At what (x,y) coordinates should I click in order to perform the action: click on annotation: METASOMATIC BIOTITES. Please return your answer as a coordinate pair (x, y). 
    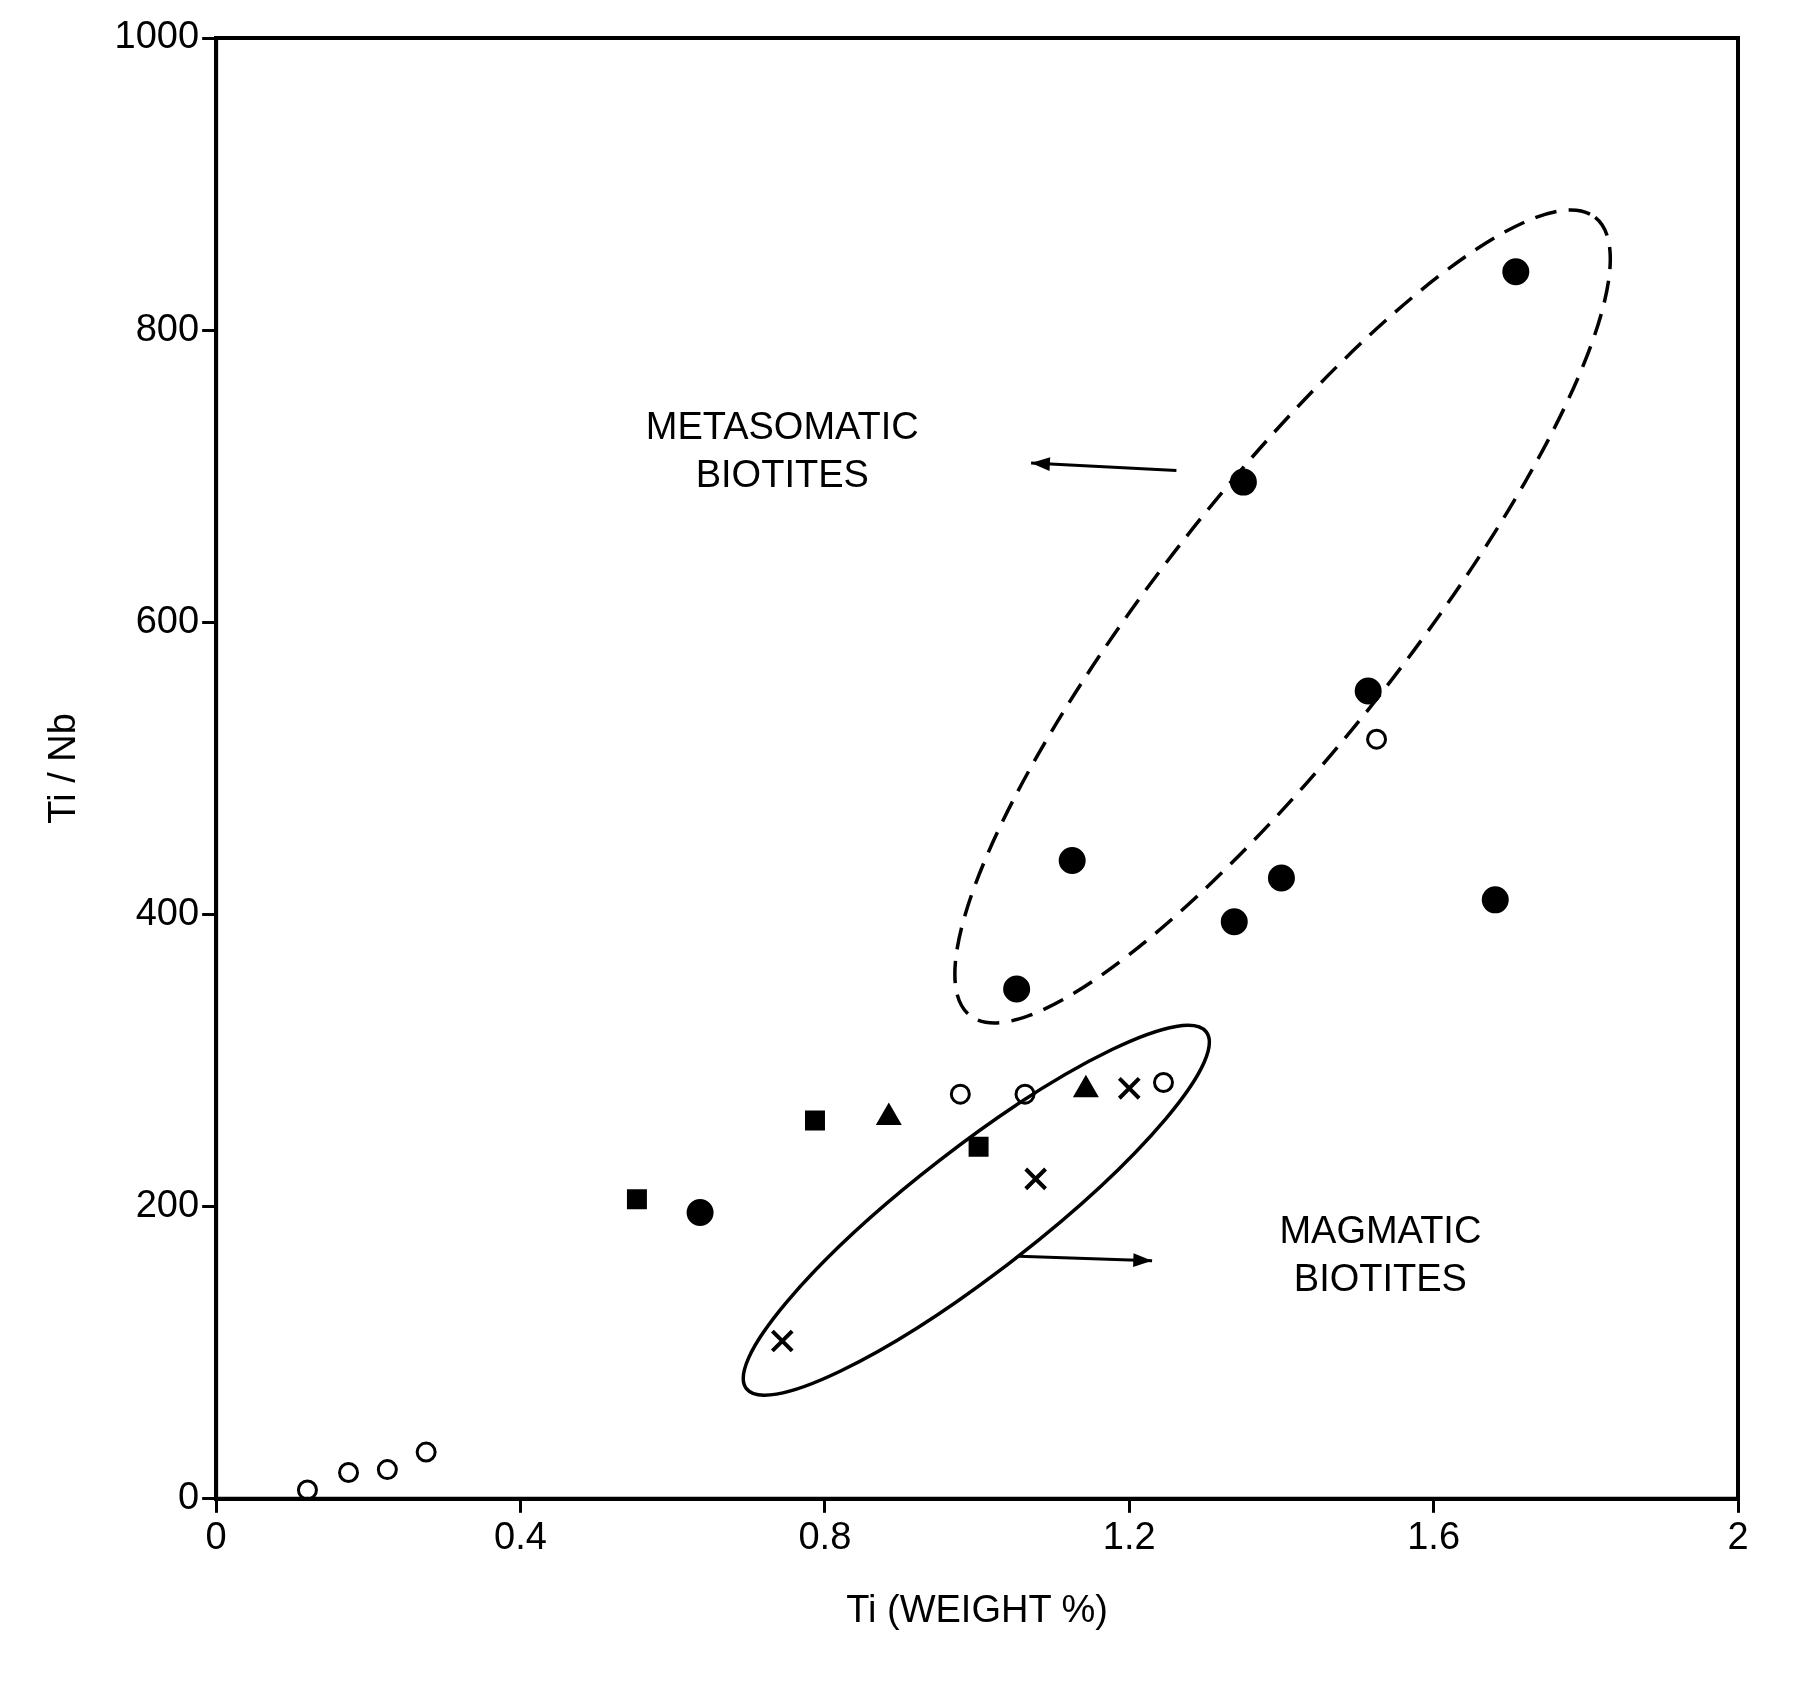
    Looking at the image, I should click on (782, 450).